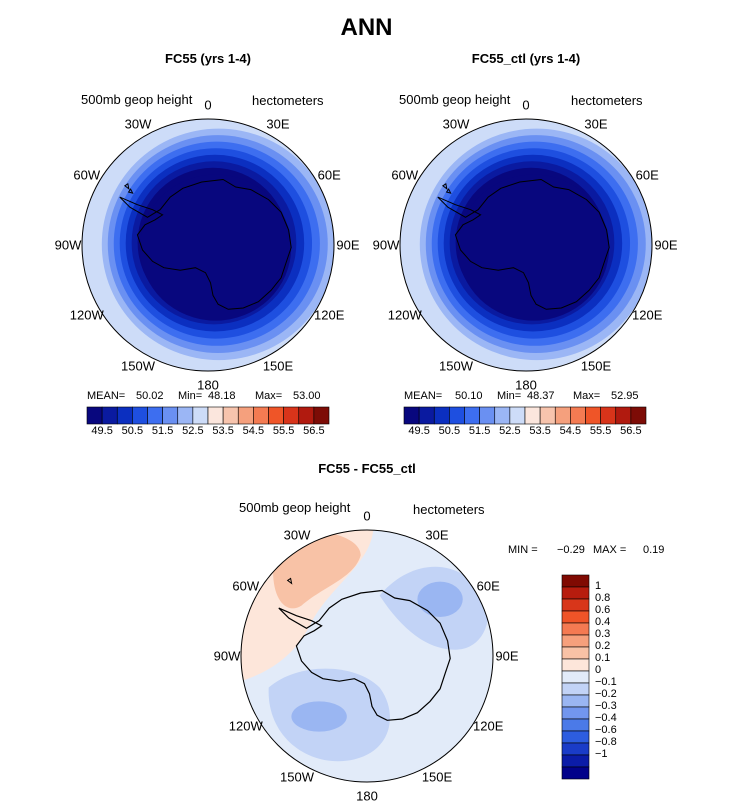  I want to click on diff-colorbar-tick: −0.2, so click(606, 694).